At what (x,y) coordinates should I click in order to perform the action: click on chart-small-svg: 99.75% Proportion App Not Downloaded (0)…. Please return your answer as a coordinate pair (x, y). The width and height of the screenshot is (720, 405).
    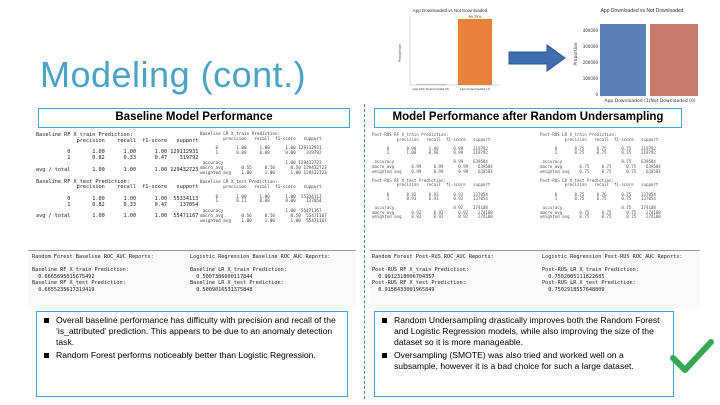
    Looking at the image, I should click on (449, 53).